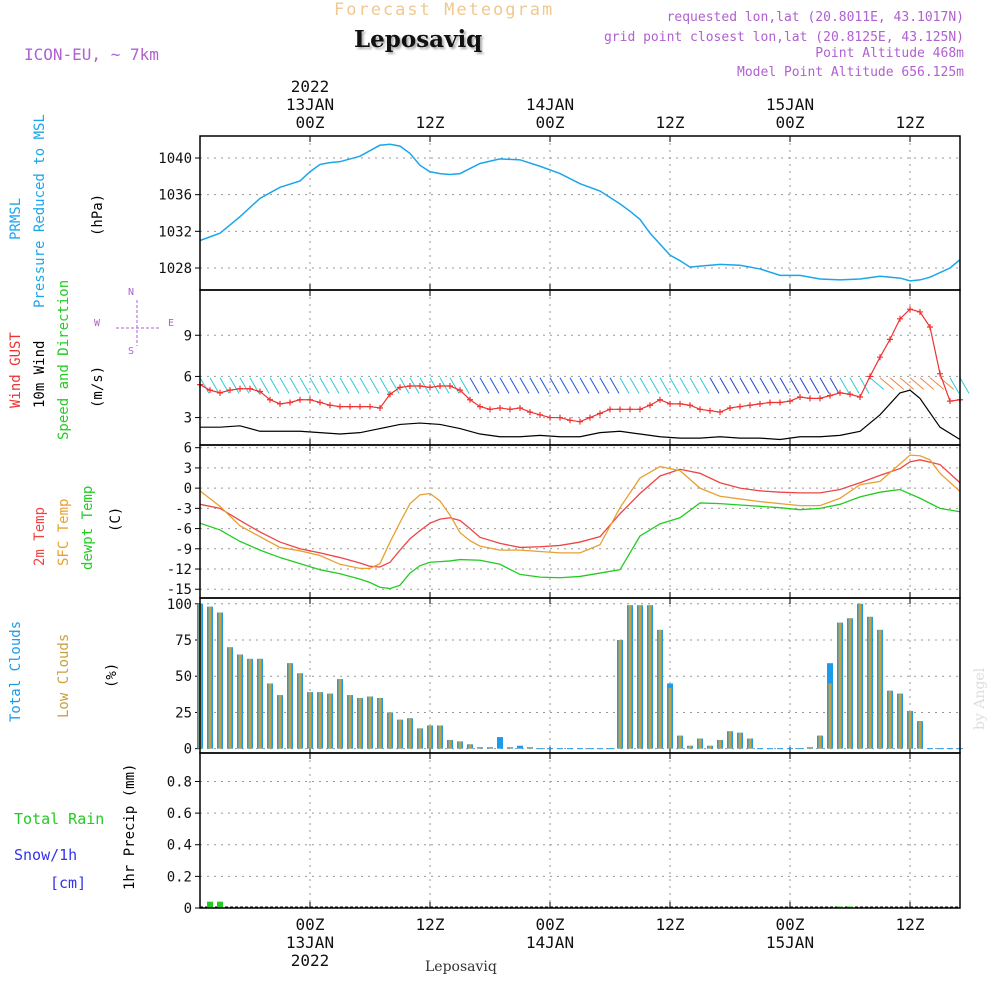  What do you see at coordinates (88, 527) in the screenshot?
I see `temp-dewpt-label: dewpt Temp` at bounding box center [88, 527].